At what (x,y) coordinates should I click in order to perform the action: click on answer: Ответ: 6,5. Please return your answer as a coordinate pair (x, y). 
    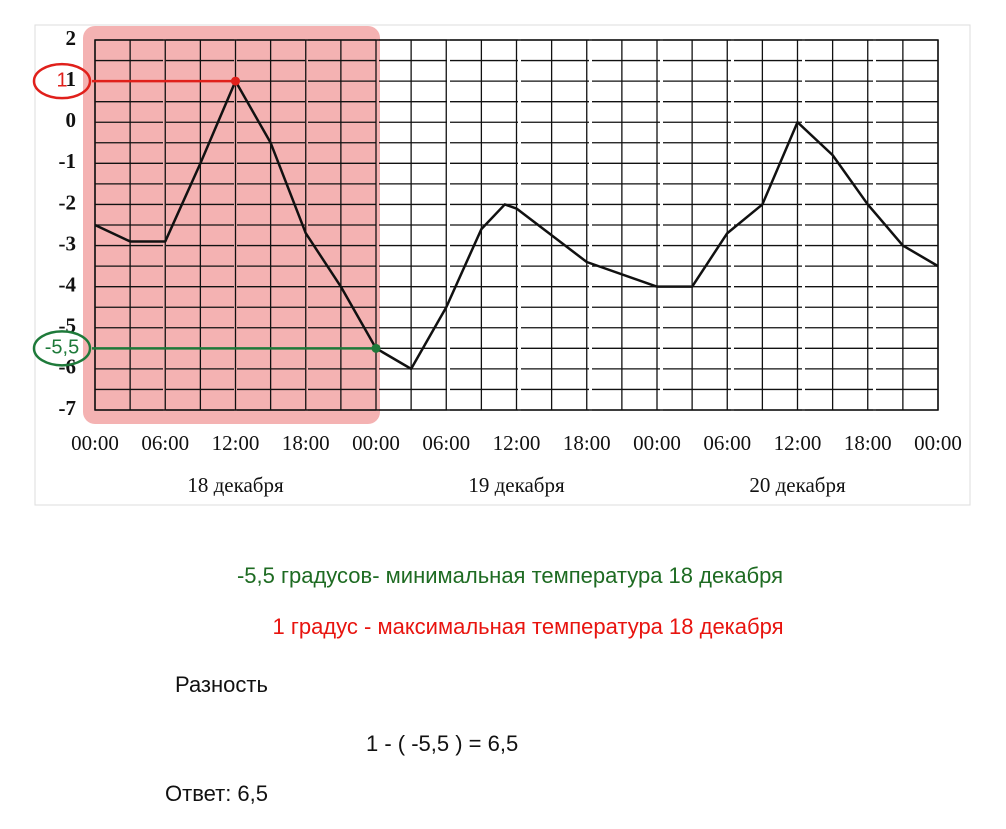
    Looking at the image, I should click on (217, 793).